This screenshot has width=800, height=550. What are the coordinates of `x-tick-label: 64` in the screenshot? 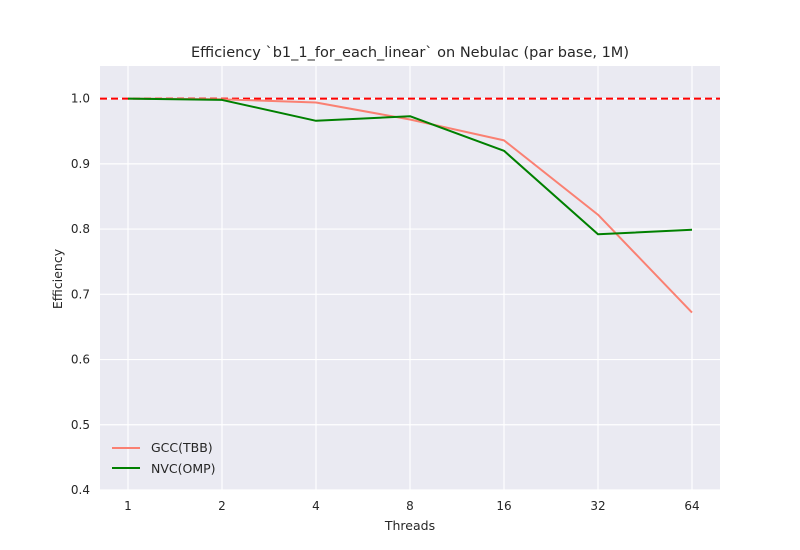 It's located at (691, 506).